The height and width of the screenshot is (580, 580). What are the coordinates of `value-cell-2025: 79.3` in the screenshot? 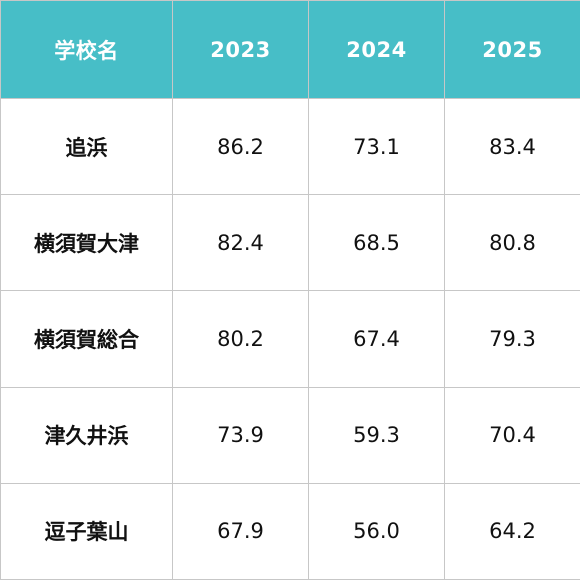 It's located at (512, 339).